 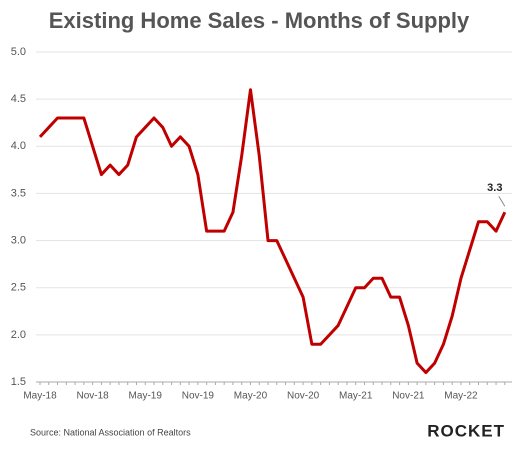 What do you see at coordinates (110, 432) in the screenshot?
I see `source: Source: National Association of Realtors` at bounding box center [110, 432].